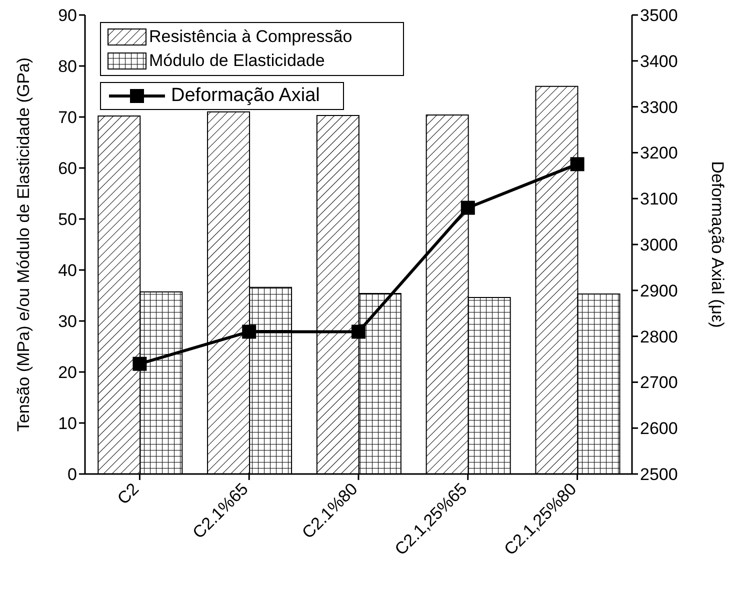  I want to click on y2-tick-label: 3100, so click(659, 199).